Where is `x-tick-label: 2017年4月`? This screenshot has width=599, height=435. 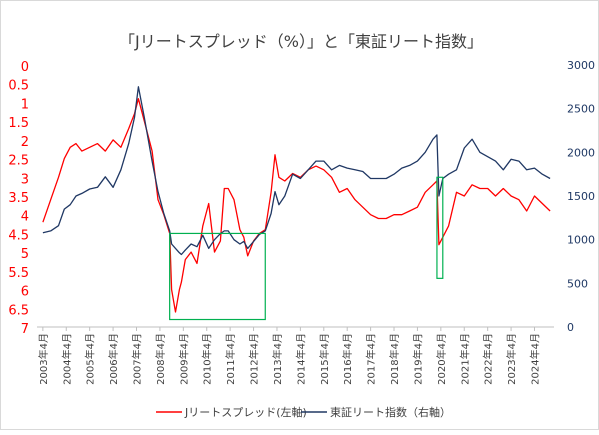 x-tick-label: 2017年4月 is located at coordinates (371, 359).